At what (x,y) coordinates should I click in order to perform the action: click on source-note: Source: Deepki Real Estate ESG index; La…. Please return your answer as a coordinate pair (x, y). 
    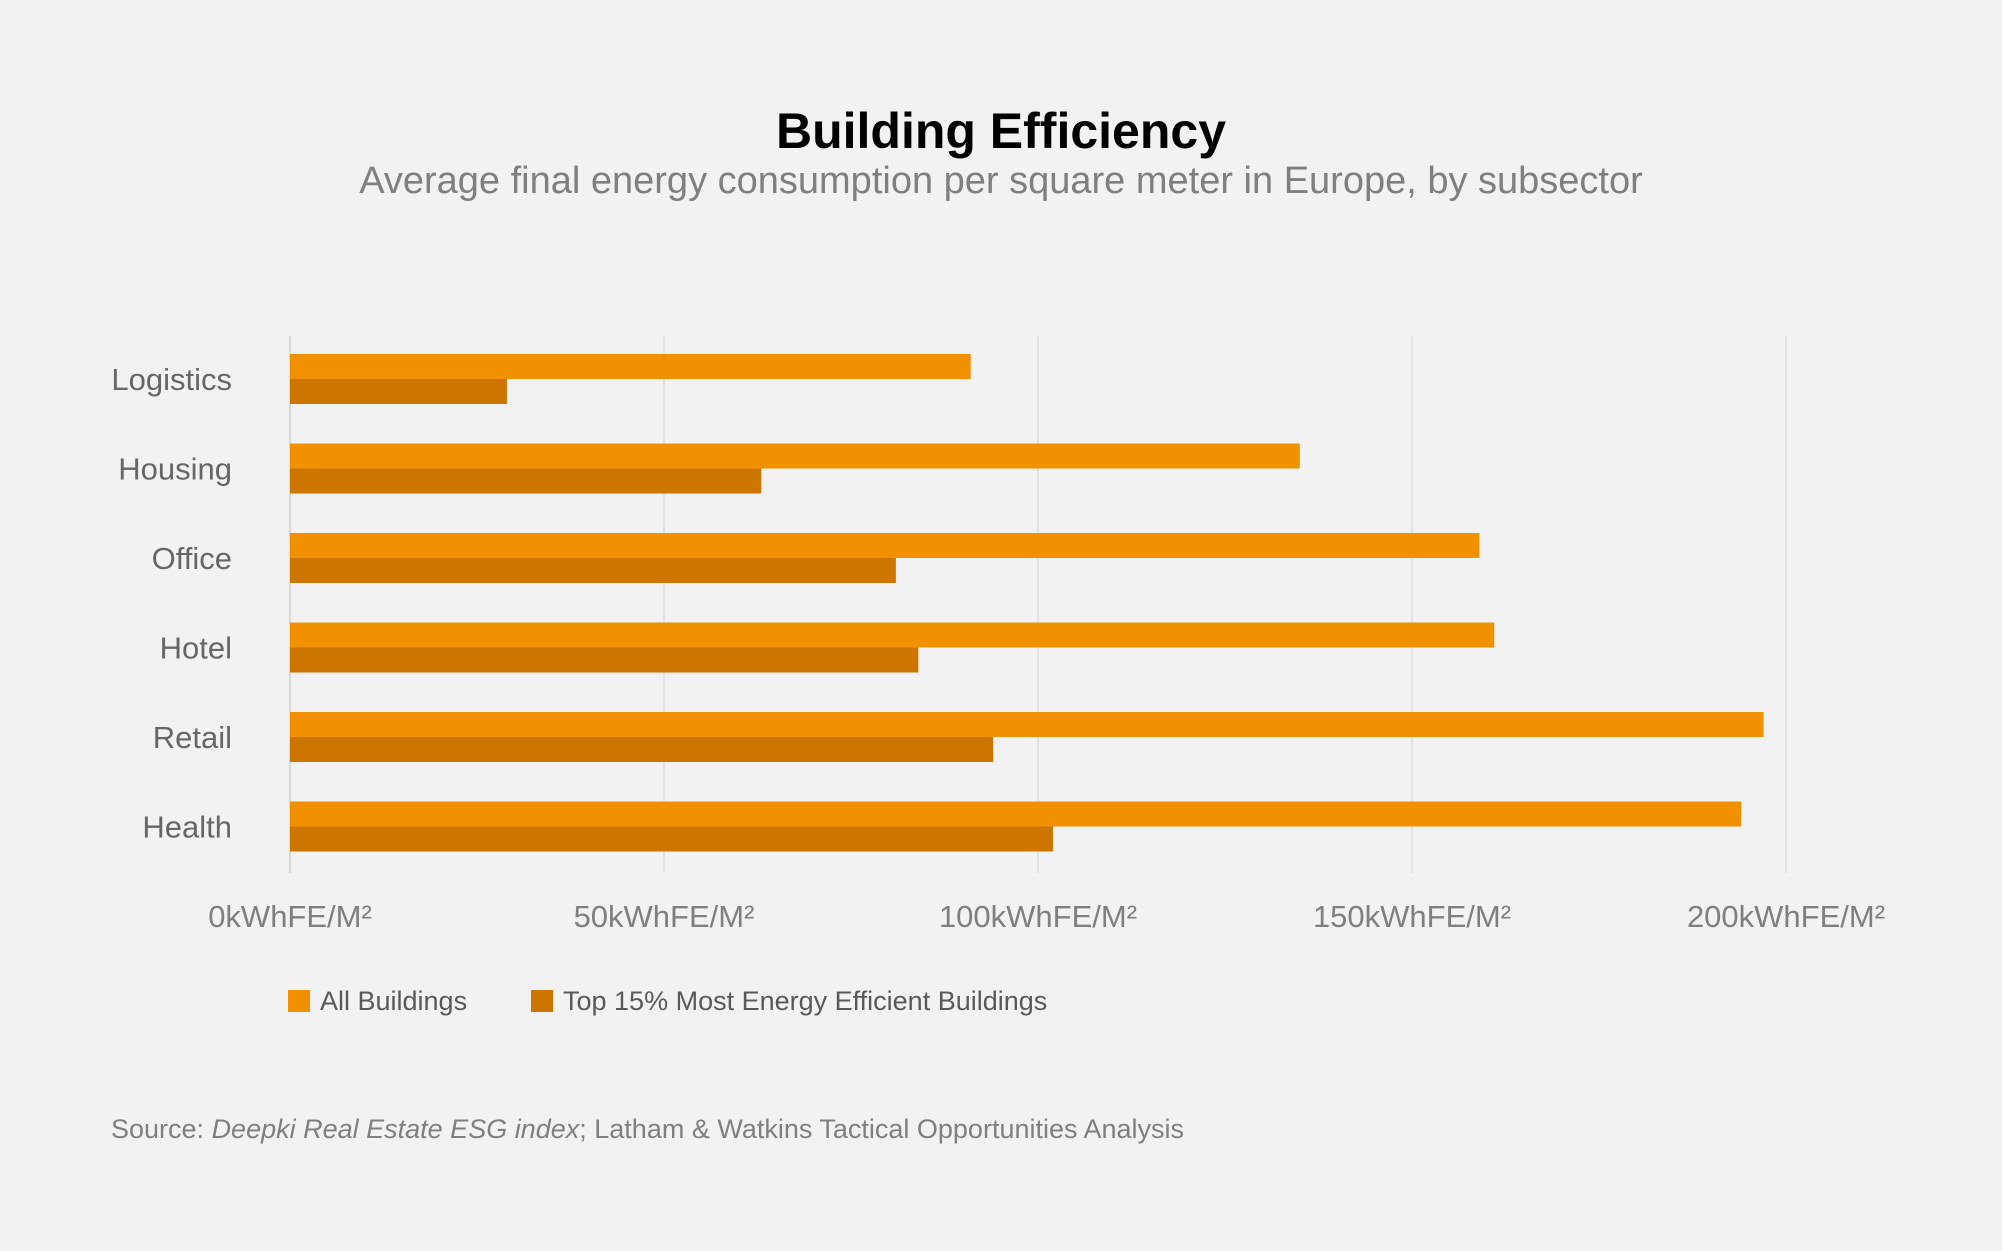
    Looking at the image, I should click on (647, 1129).